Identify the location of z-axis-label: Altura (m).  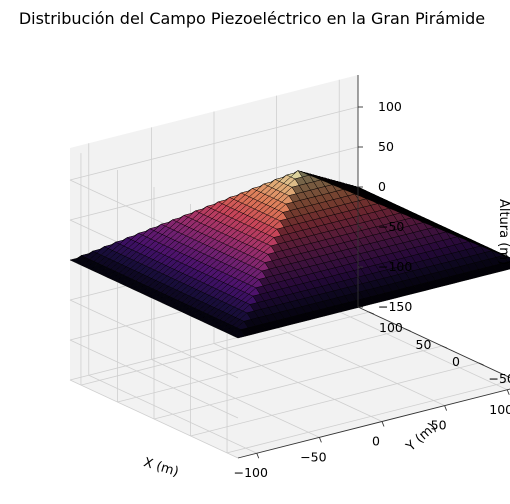
(503, 232).